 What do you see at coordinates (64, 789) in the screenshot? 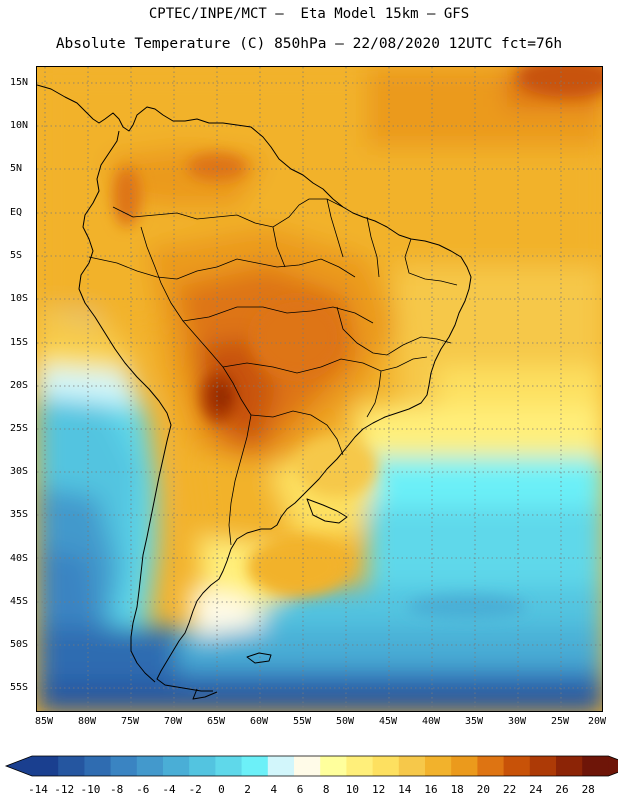
I see `colorbar-label: -12` at bounding box center [64, 789].